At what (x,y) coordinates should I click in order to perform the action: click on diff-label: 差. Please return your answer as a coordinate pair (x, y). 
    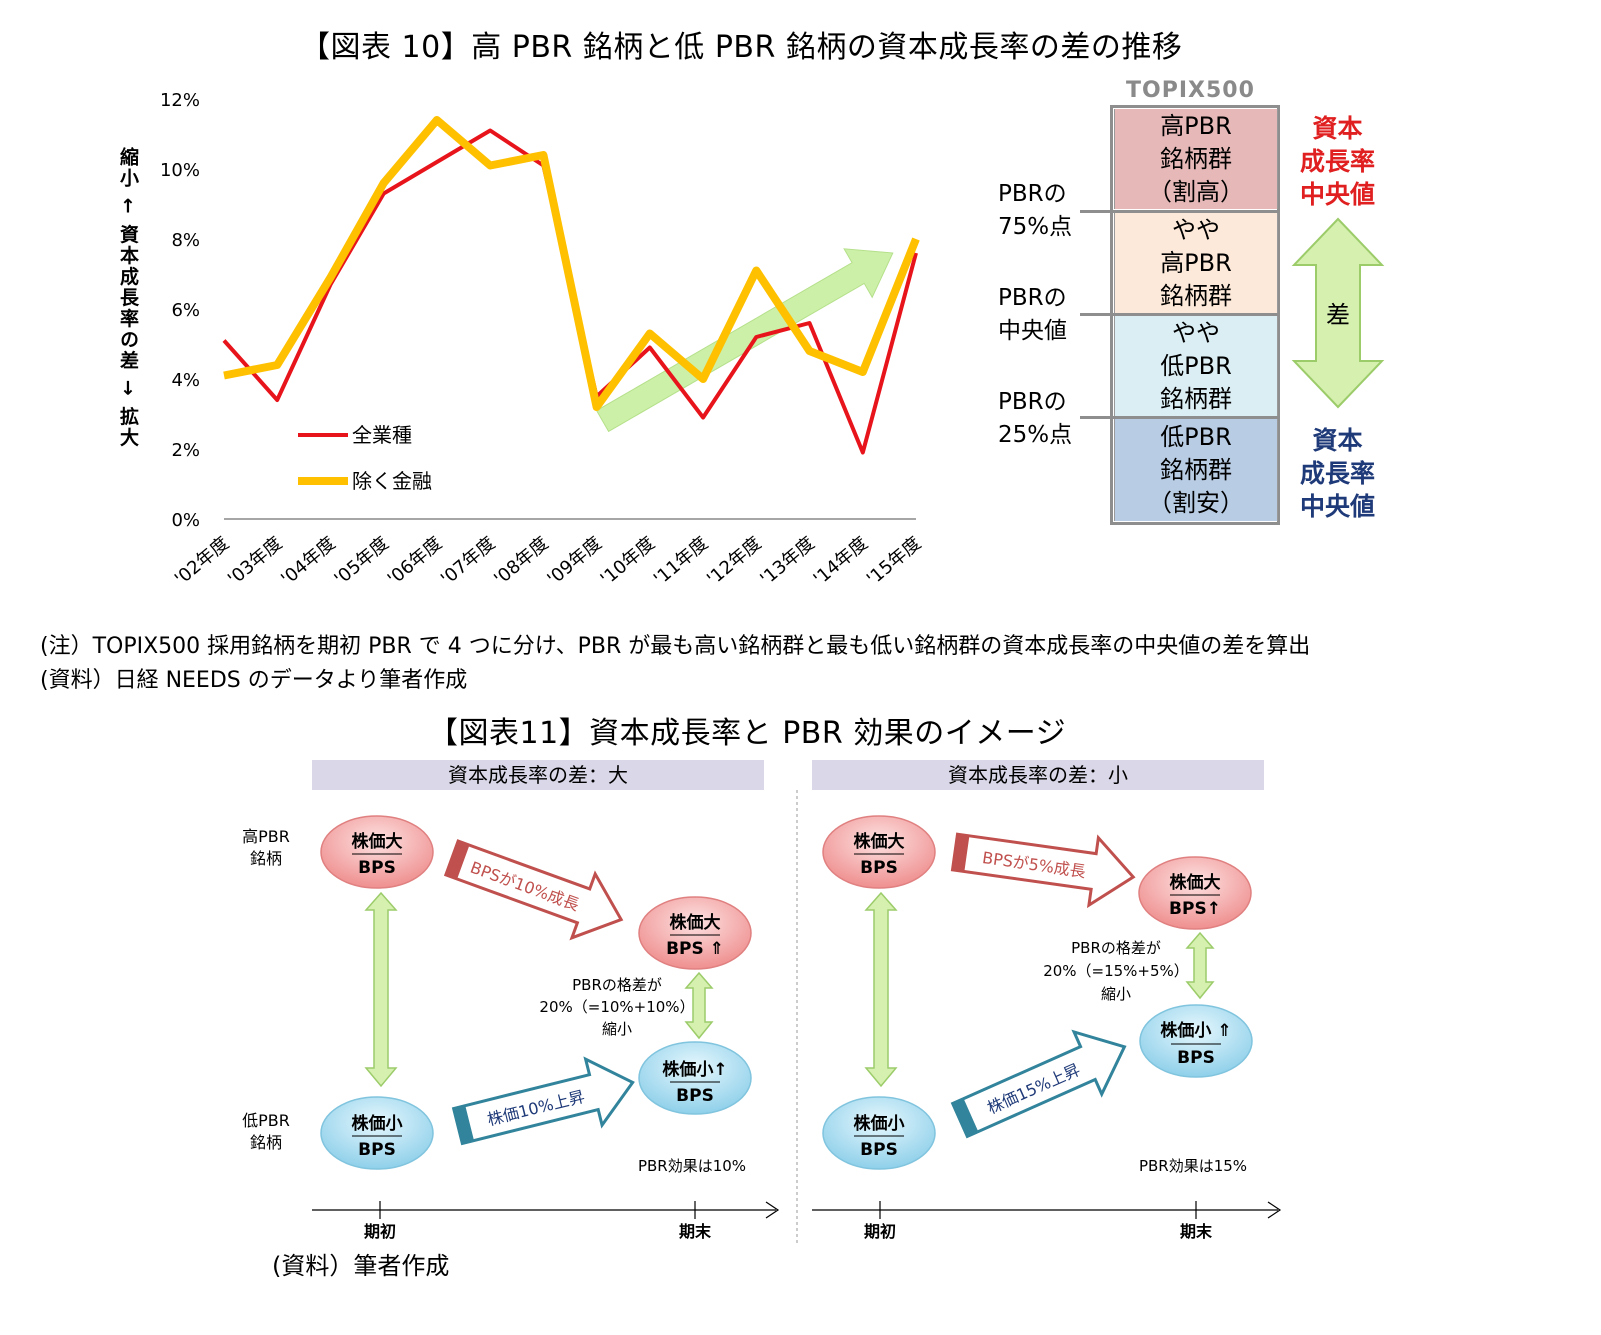
    Looking at the image, I should click on (1338, 315).